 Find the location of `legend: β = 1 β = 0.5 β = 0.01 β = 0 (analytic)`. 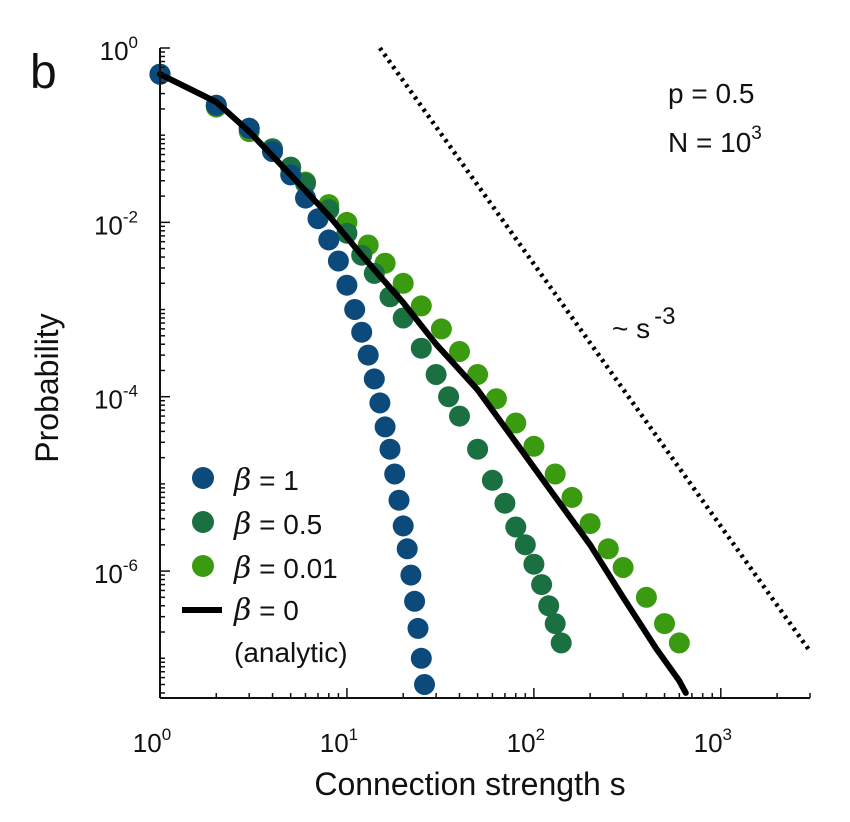

legend: β = 1 β = 0.5 β = 0.01 β = 0 (analytic) is located at coordinates (265, 565).